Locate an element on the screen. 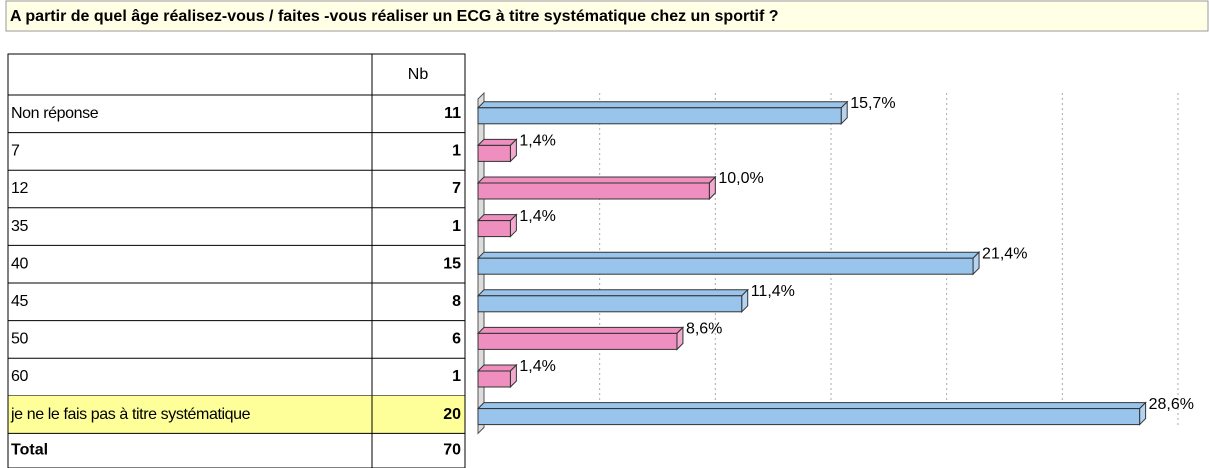 The image size is (1209, 468). row-count: 20 is located at coordinates (452, 414).